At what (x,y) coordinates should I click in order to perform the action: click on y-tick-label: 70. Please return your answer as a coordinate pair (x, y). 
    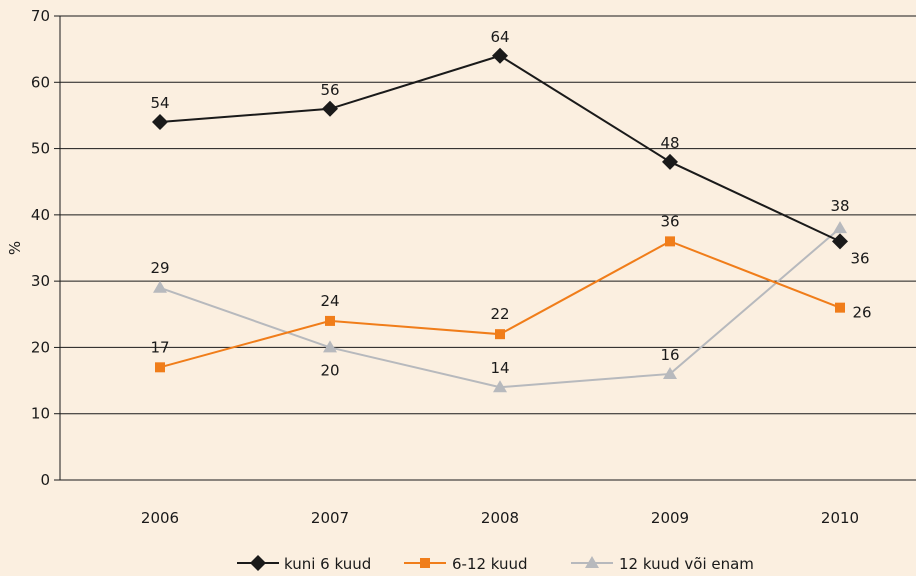
    Looking at the image, I should click on (40, 16).